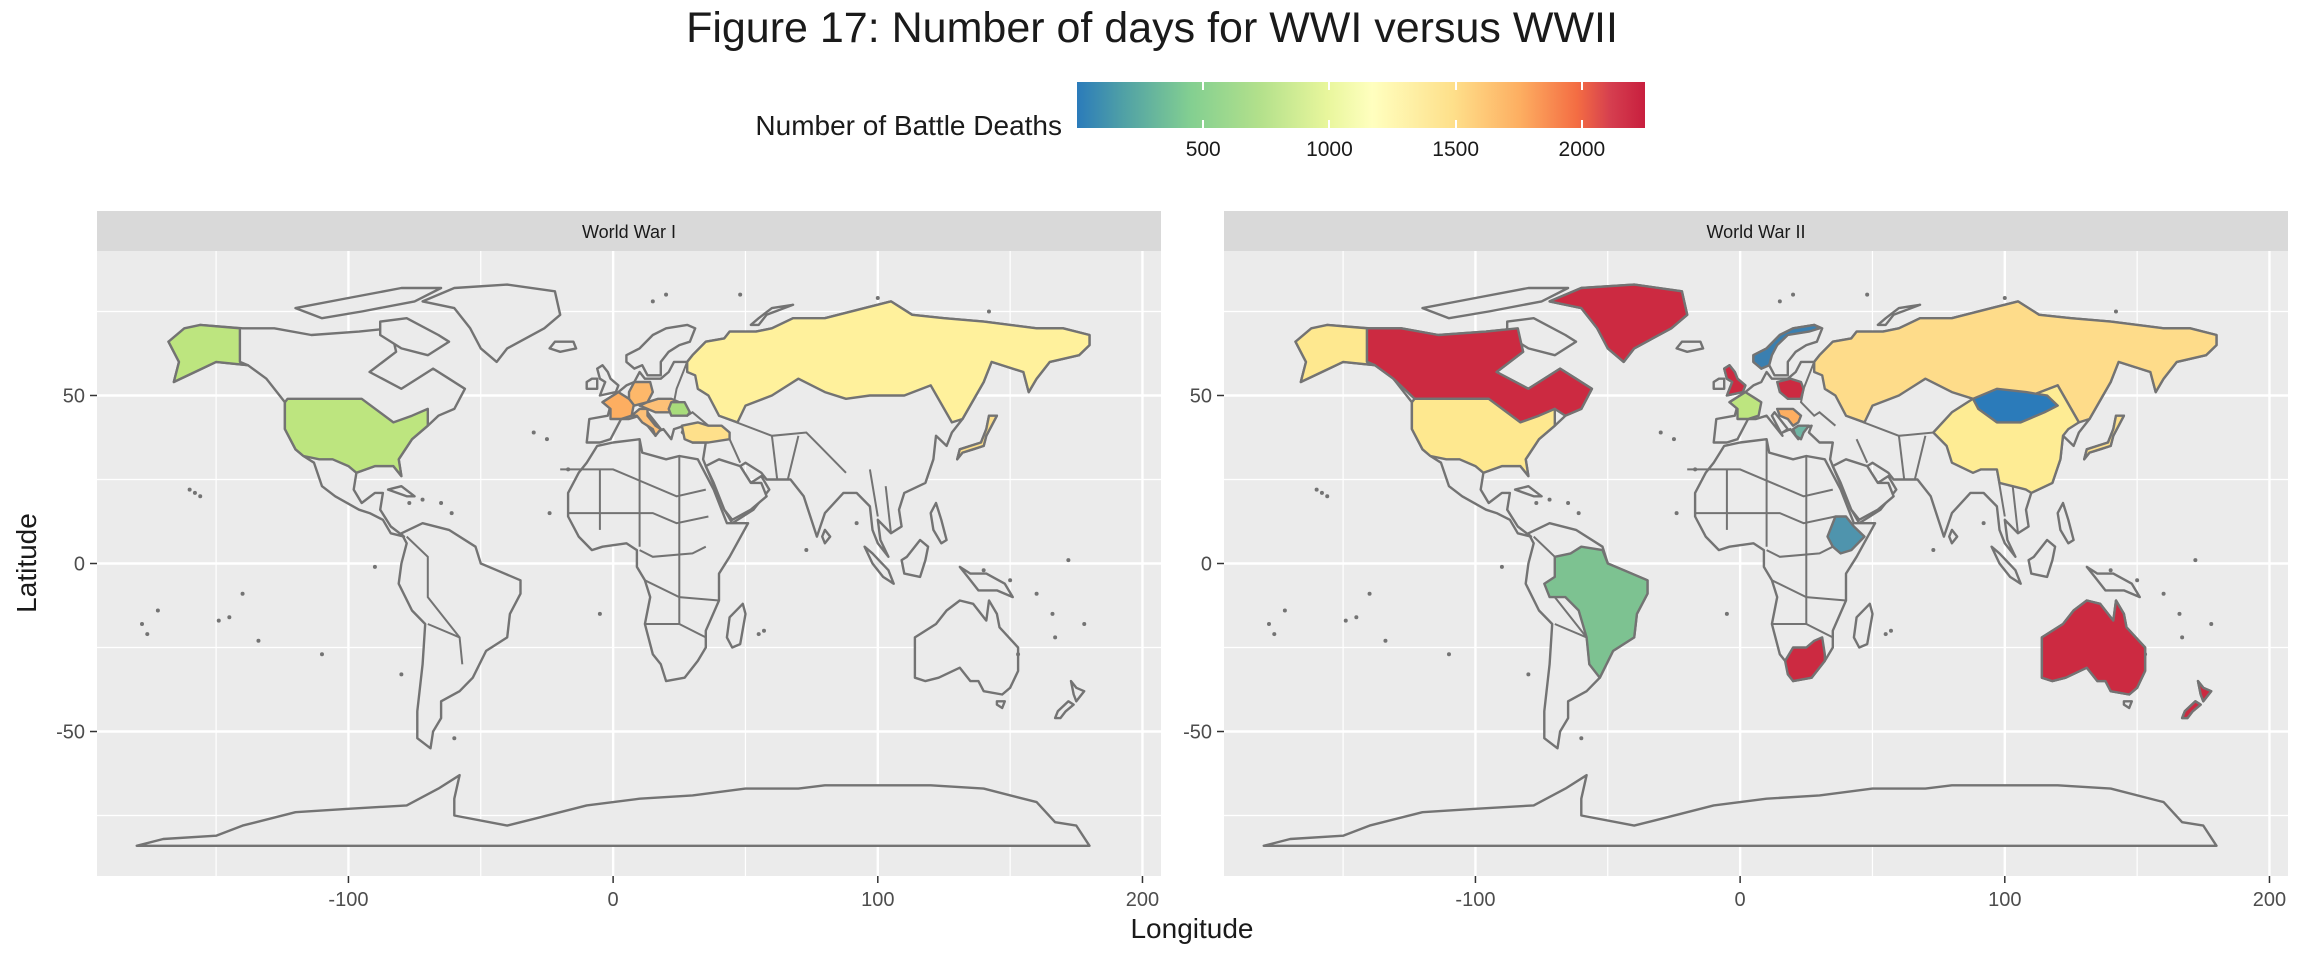 Image resolution: width=2304 pixels, height=960 pixels. I want to click on x-tick-label: 200, so click(2269, 900).